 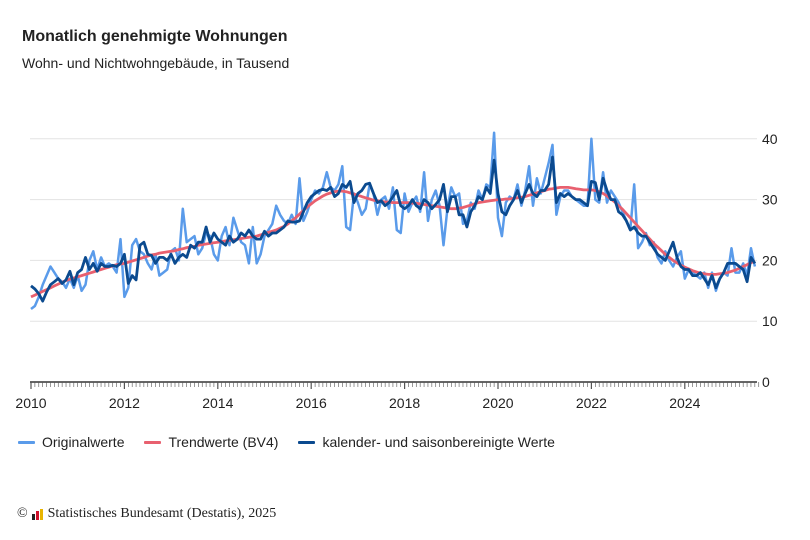 What do you see at coordinates (155, 36) in the screenshot?
I see `chart-title: Monatlich genehmigte Wohnungen` at bounding box center [155, 36].